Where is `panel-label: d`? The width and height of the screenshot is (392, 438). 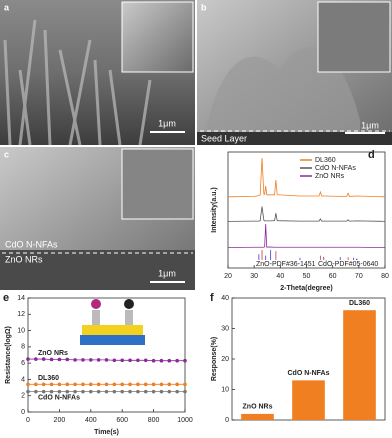 panel-label: d is located at coordinates (371, 155).